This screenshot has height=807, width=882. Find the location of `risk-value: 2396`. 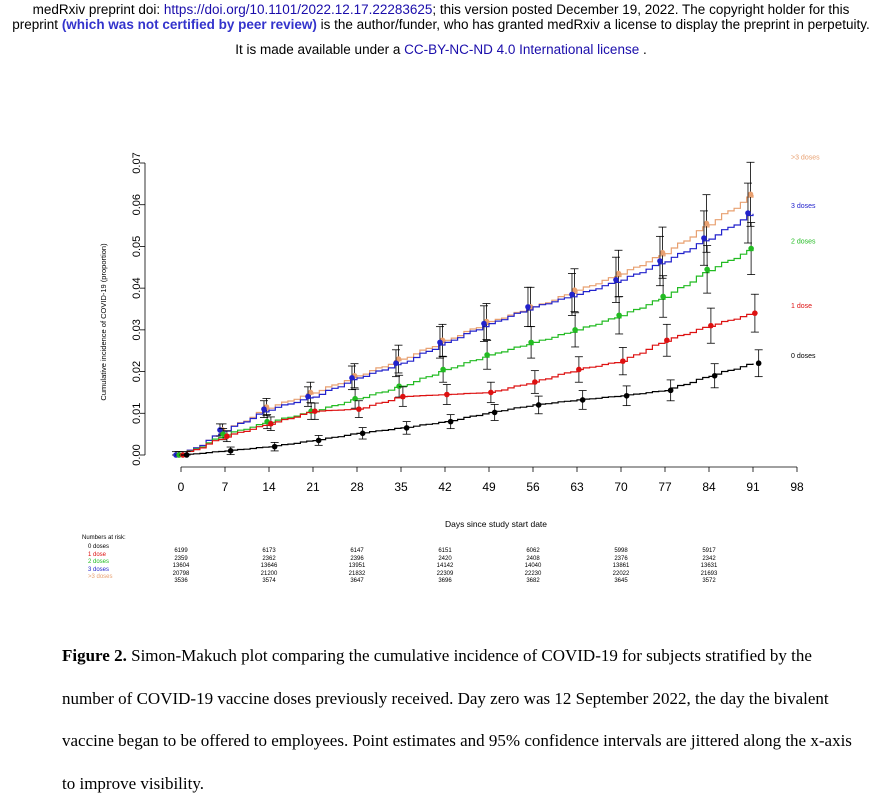

risk-value: 2396 is located at coordinates (357, 558).